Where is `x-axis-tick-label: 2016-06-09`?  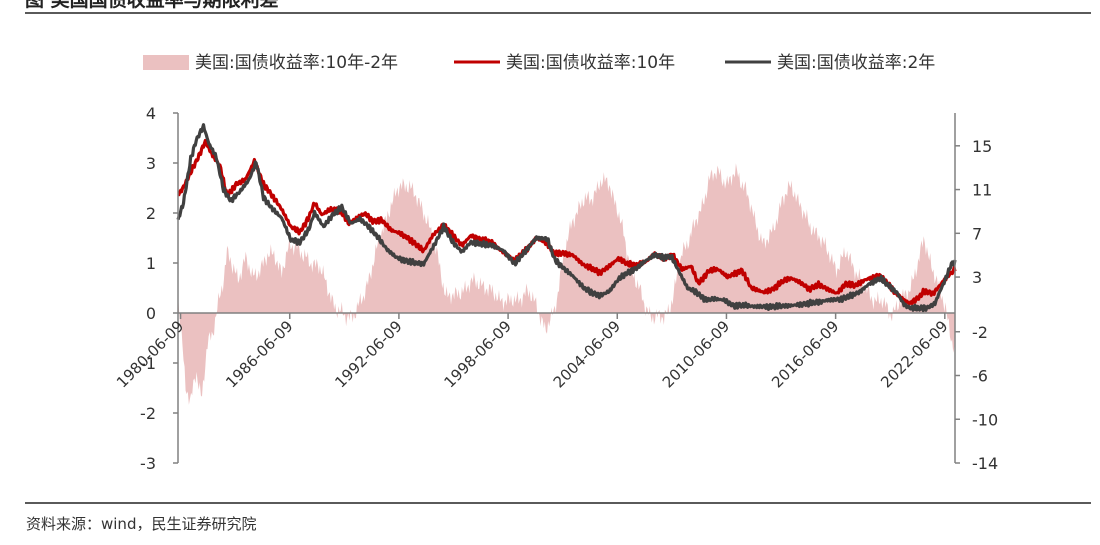
x-axis-tick-label: 2016-06-09 is located at coordinates (805, 354).